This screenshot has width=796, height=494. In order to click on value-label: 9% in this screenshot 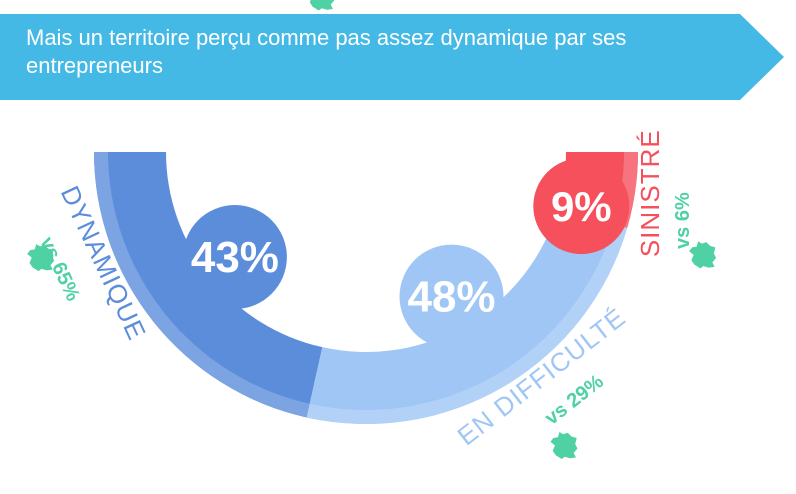, I will do `click(581, 206)`.